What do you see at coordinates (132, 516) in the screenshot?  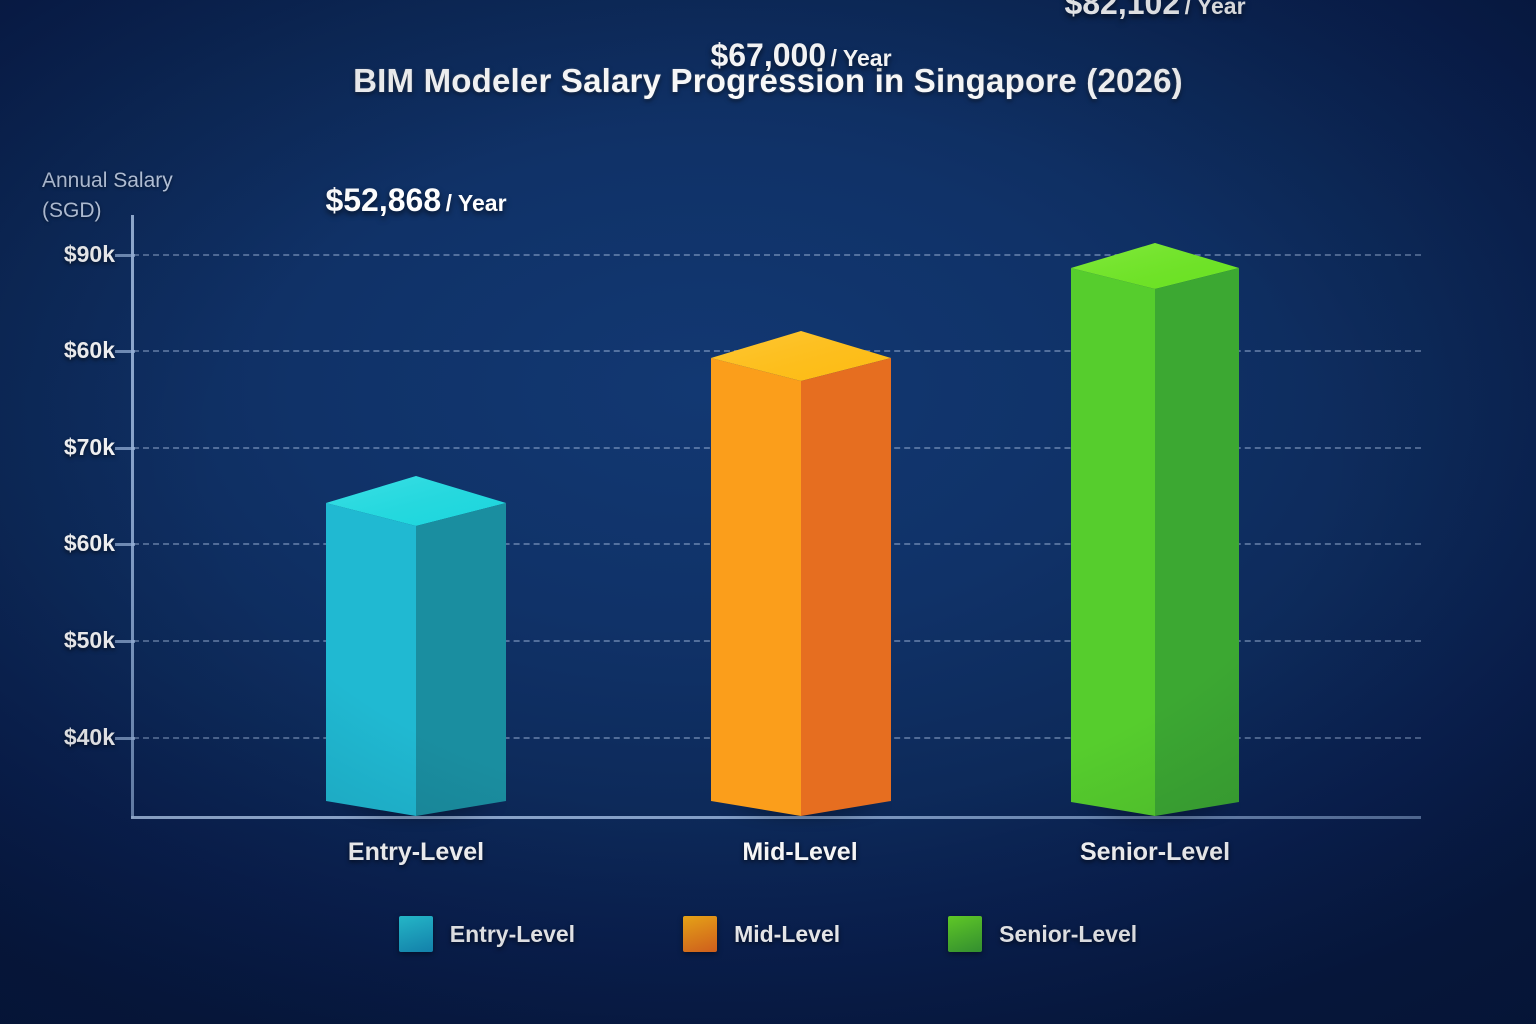 I see `y-axis-line` at bounding box center [132, 516].